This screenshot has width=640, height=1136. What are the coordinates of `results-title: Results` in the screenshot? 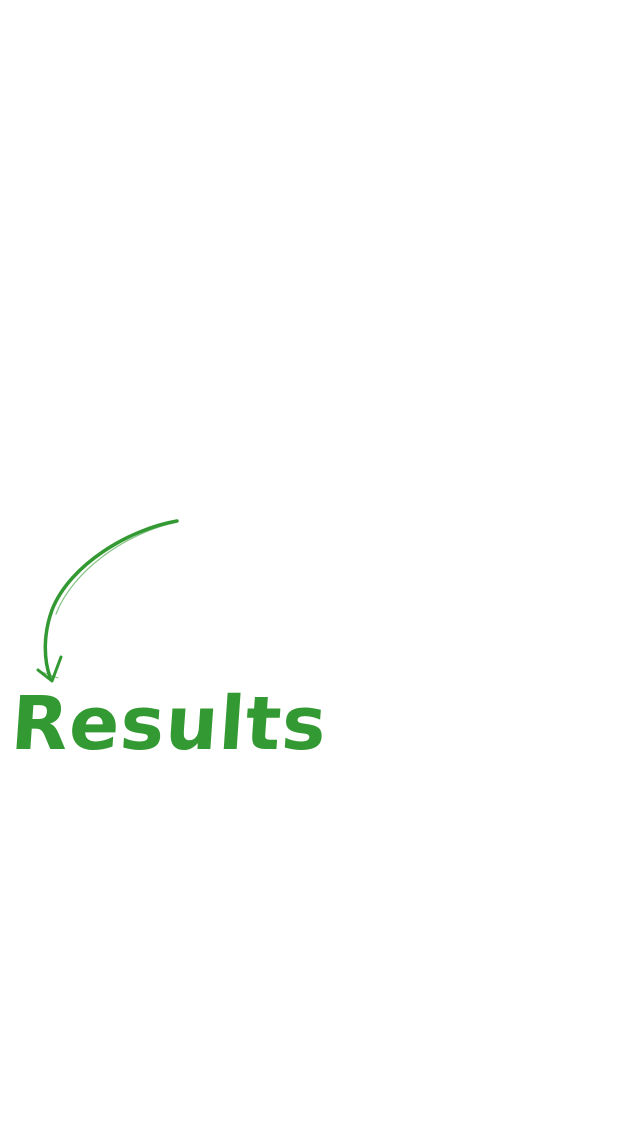 It's located at (169, 724).